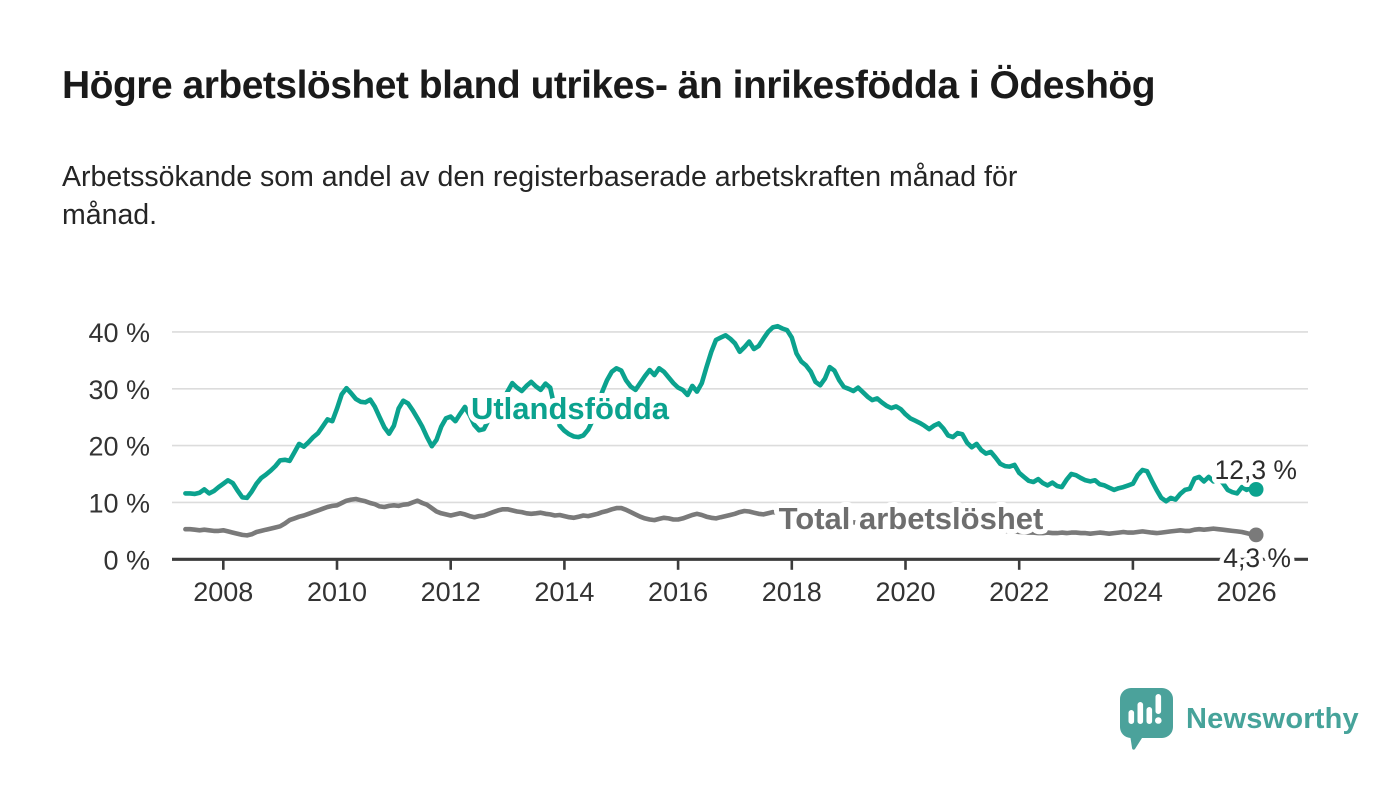 The width and height of the screenshot is (1400, 794). Describe the element at coordinates (564, 592) in the screenshot. I see `x-tick-label: 2014` at that location.